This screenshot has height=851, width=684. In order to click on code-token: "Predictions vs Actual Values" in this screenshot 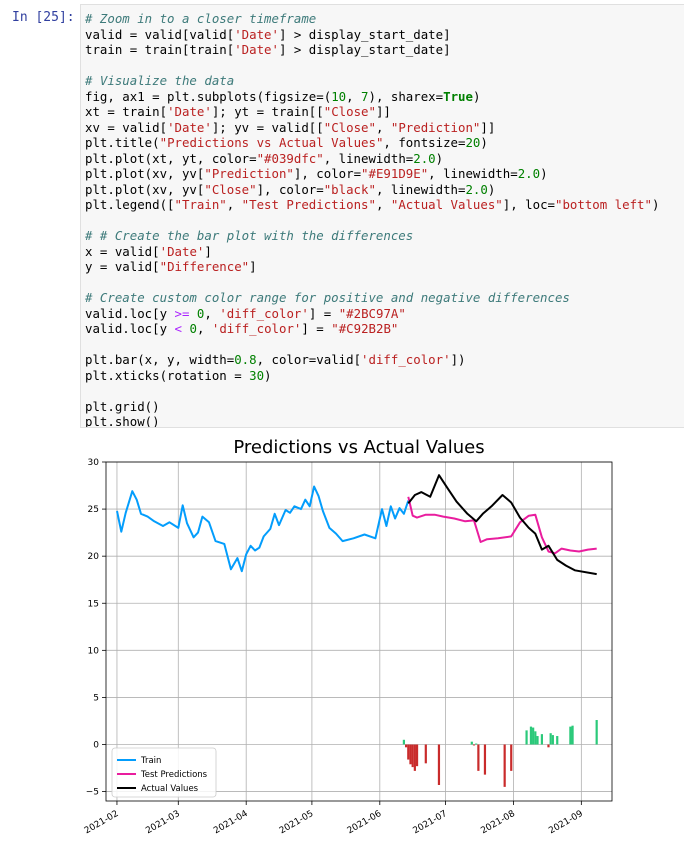, I will do `click(271, 142)`.